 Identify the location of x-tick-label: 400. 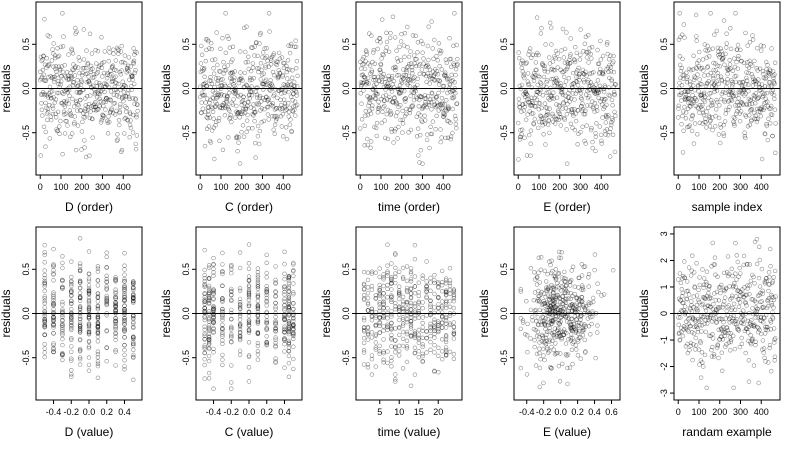
(761, 187).